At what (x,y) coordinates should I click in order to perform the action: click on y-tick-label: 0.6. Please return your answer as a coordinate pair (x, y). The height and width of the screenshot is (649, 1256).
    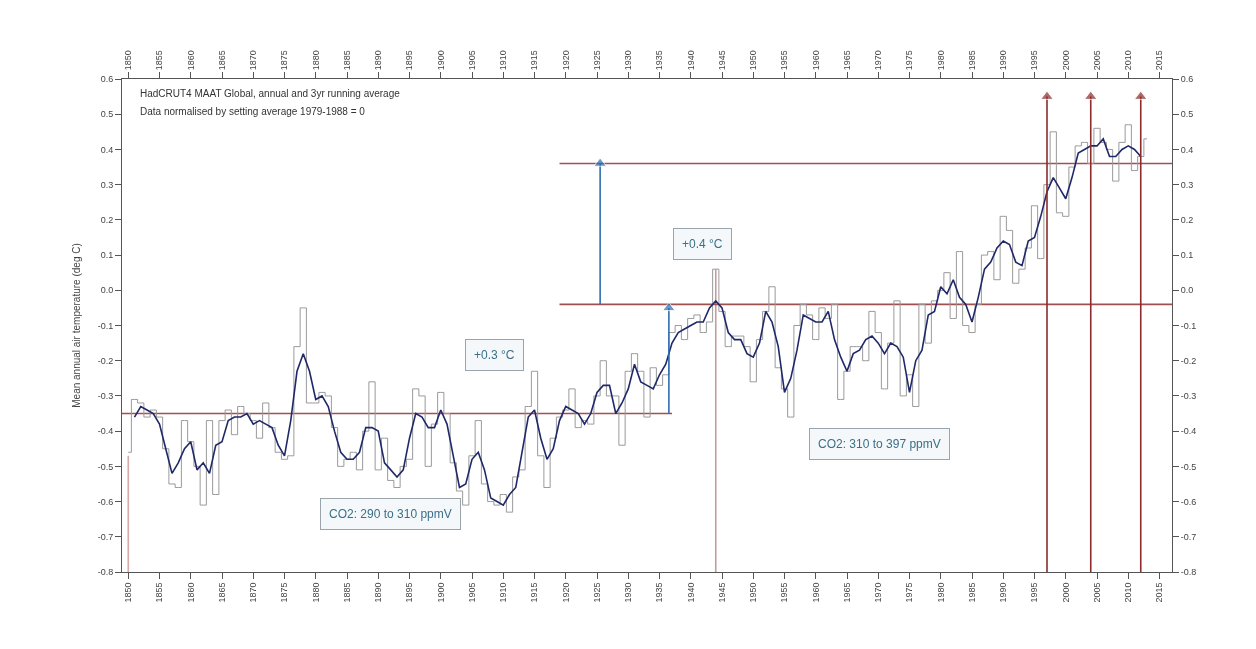
    Looking at the image, I should click on (107, 79).